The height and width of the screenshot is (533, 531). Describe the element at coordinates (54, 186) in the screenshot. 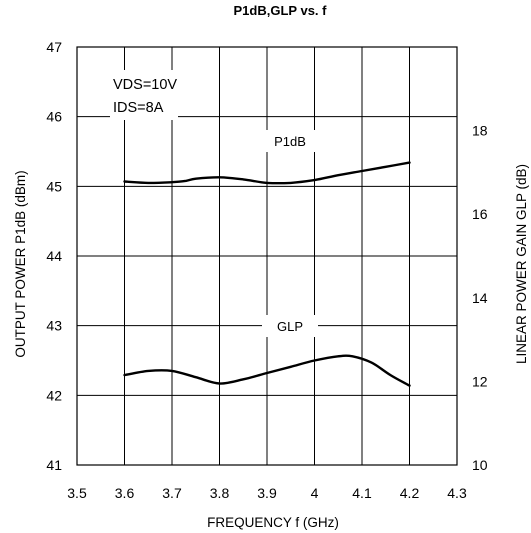

I see `y-tick-label: 45` at that location.